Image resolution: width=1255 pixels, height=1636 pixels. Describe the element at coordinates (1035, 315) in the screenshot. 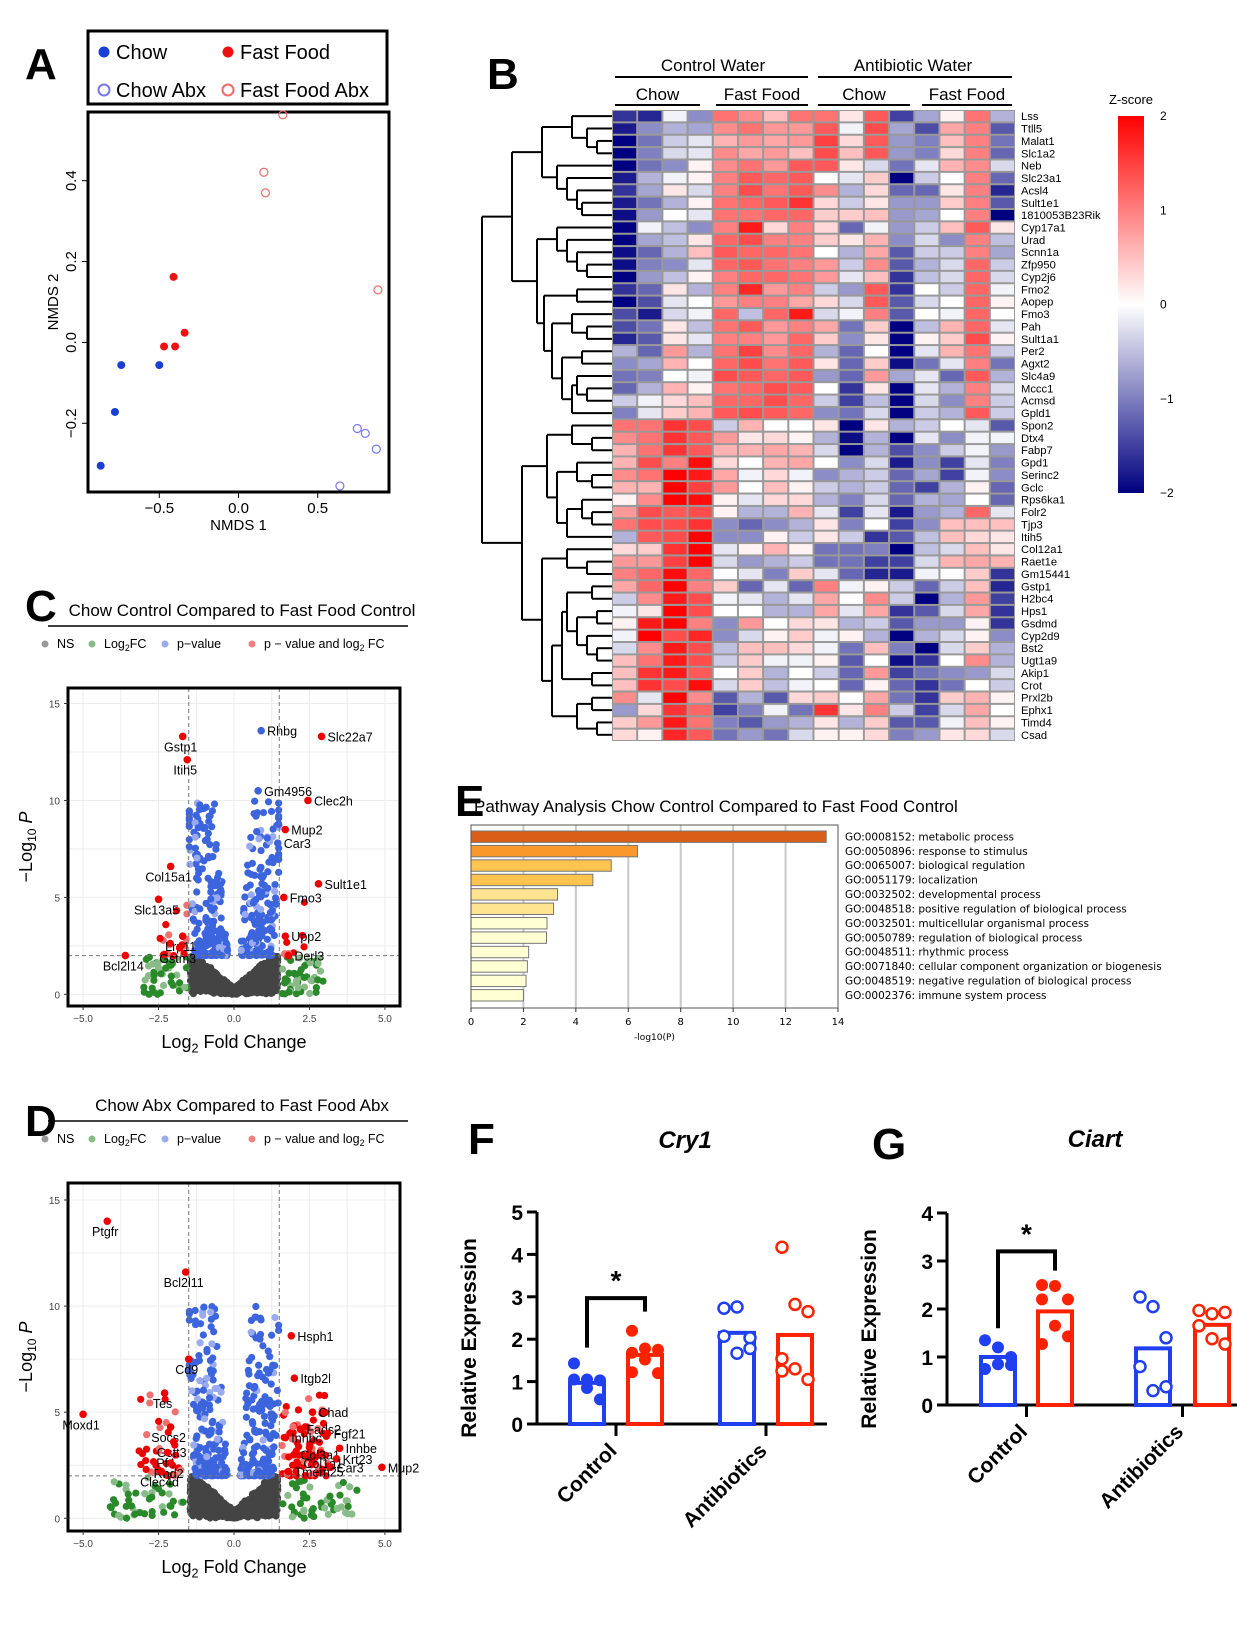

I see `row-label: Fmo3` at that location.